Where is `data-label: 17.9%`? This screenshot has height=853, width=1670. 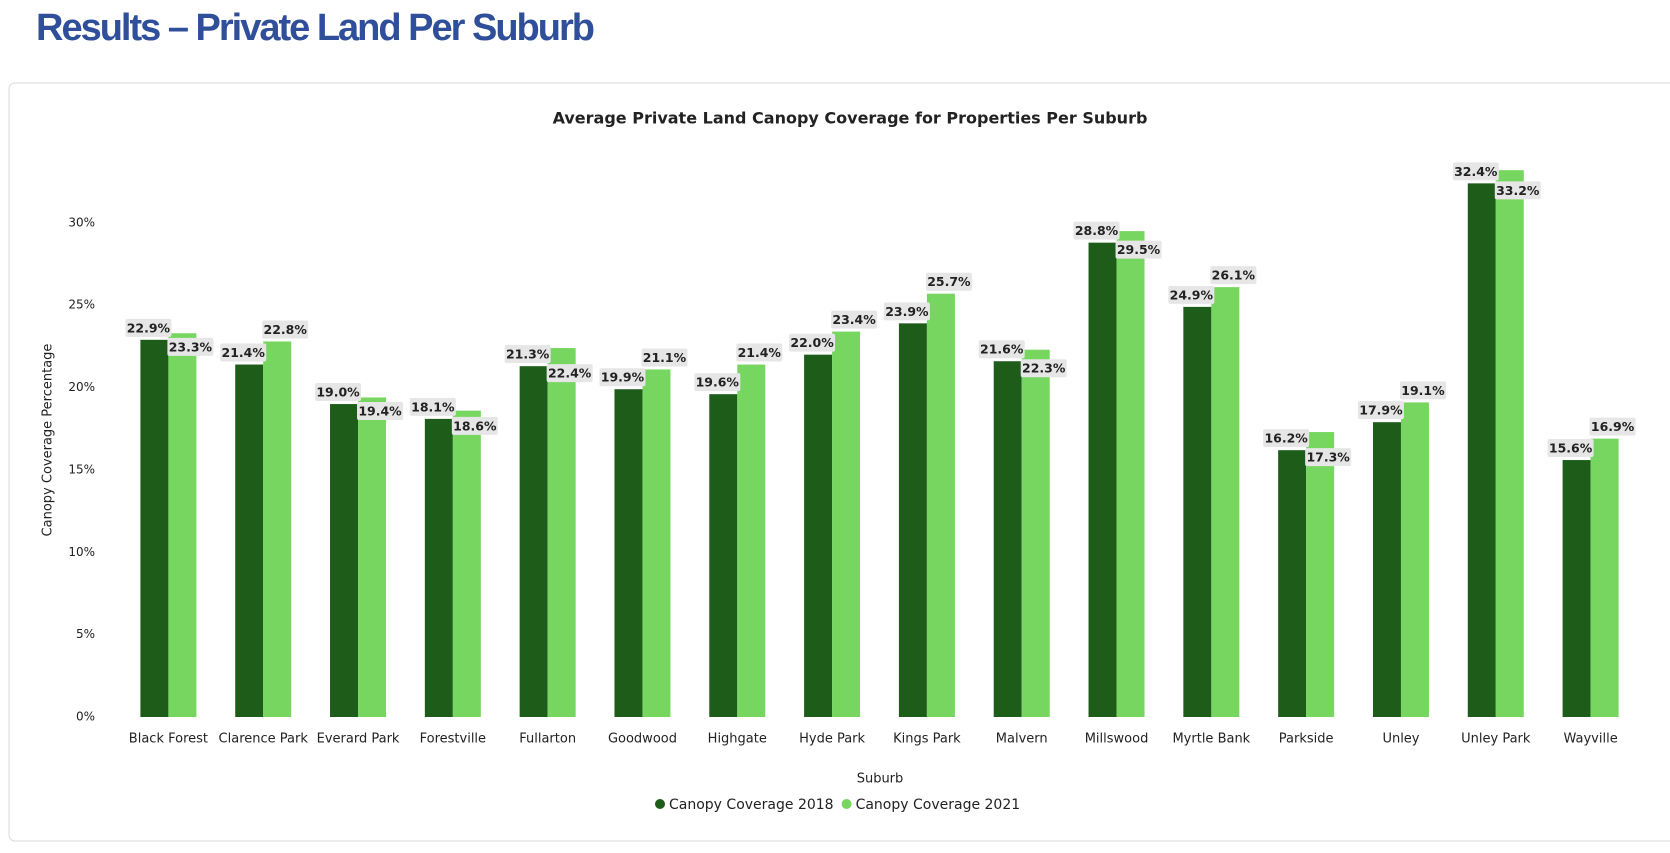
data-label: 17.9% is located at coordinates (1381, 410).